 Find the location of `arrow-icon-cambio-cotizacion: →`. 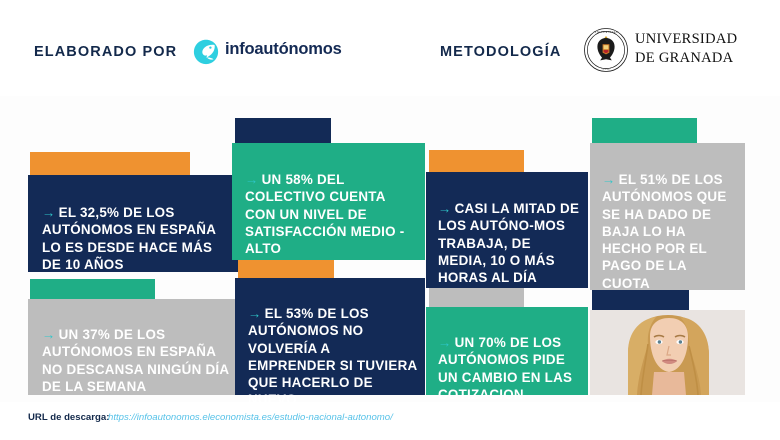

arrow-icon-cambio-cotizacion: → is located at coordinates (445, 343).